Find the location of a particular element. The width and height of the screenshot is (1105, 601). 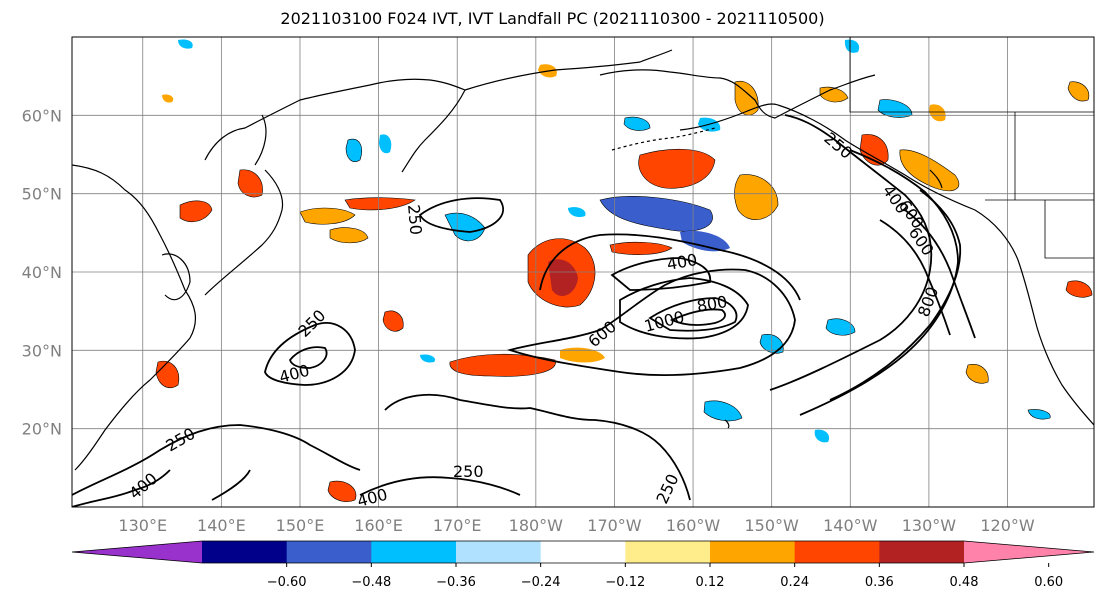

colorbar-extend-high is located at coordinates (1029, 552).